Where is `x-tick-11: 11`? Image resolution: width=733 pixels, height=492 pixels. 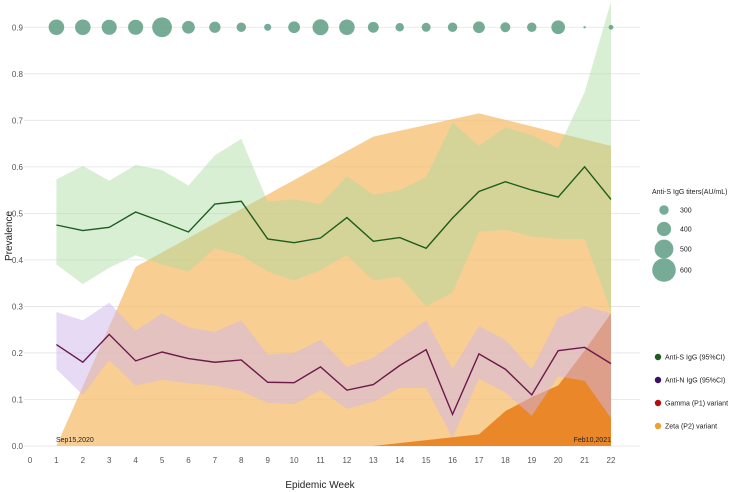 x-tick-11: 11 is located at coordinates (320, 460).